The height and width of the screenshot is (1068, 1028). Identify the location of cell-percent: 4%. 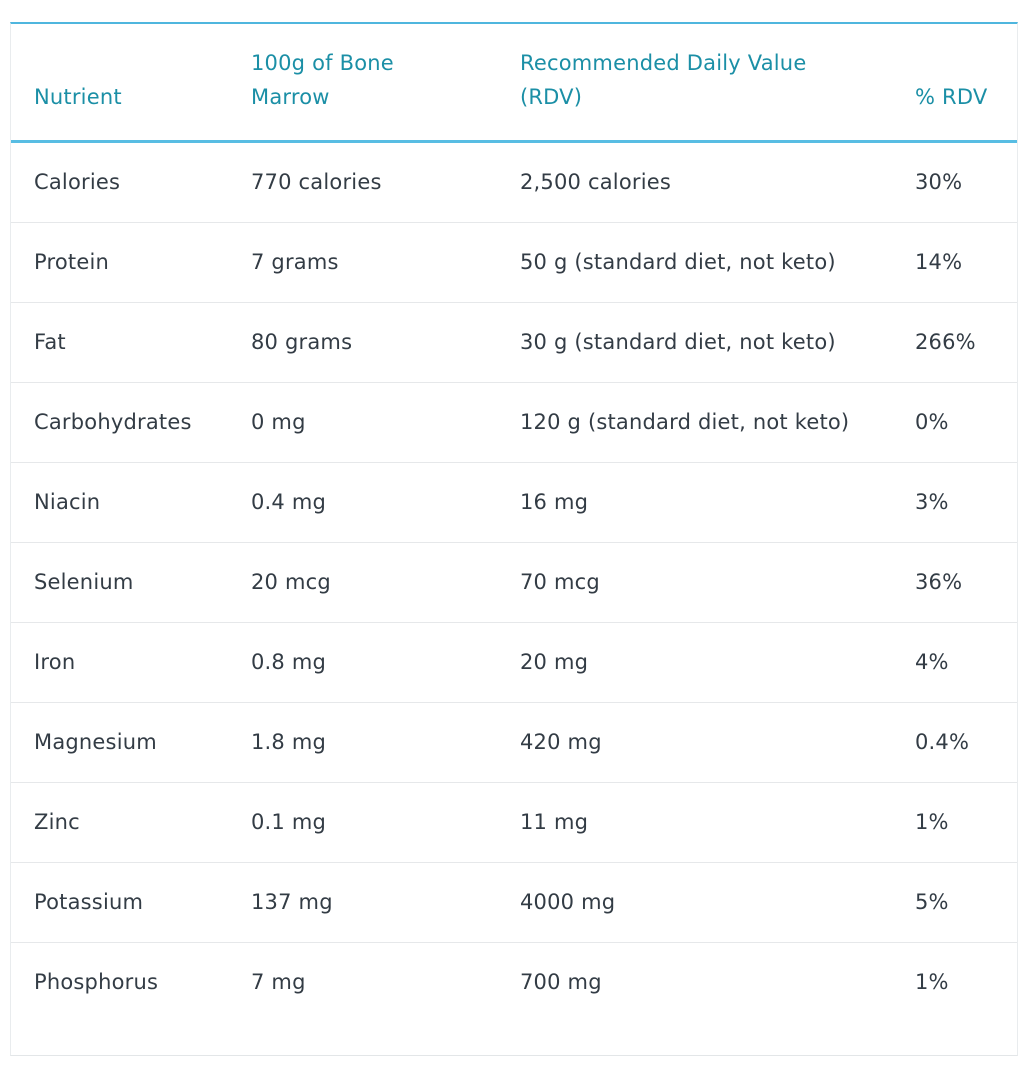
(954, 662).